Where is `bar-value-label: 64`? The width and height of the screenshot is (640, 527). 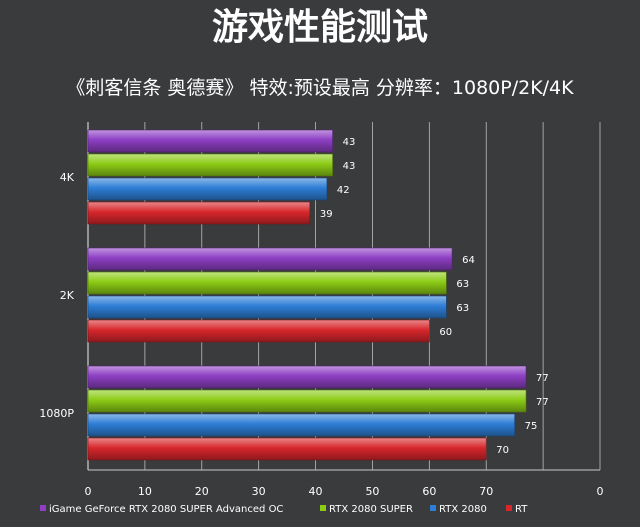
bar-value-label: 64 is located at coordinates (468, 260).